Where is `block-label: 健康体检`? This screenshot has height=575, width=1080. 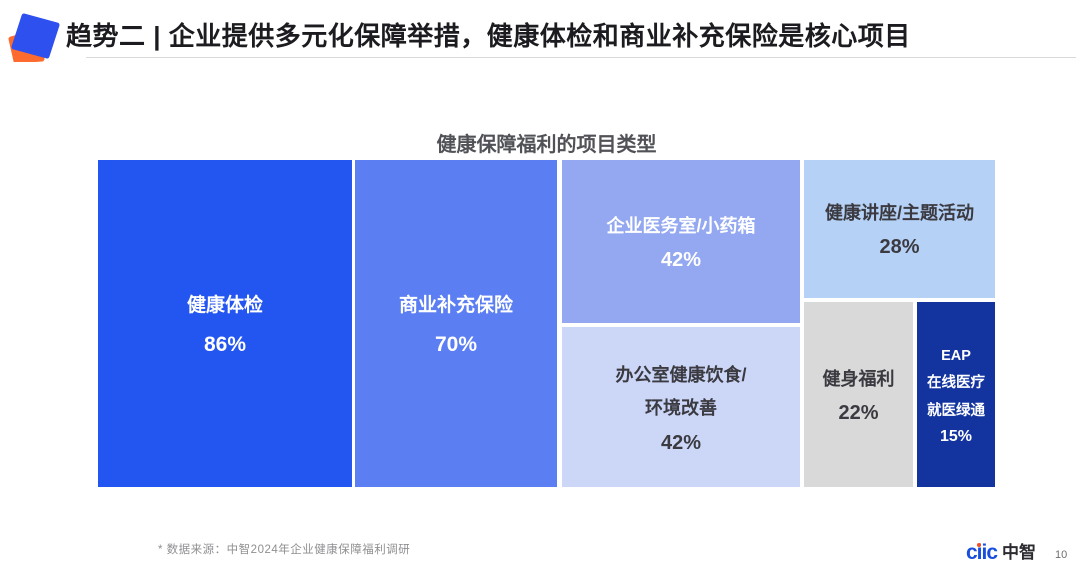
block-label: 健康体检 is located at coordinates (224, 305).